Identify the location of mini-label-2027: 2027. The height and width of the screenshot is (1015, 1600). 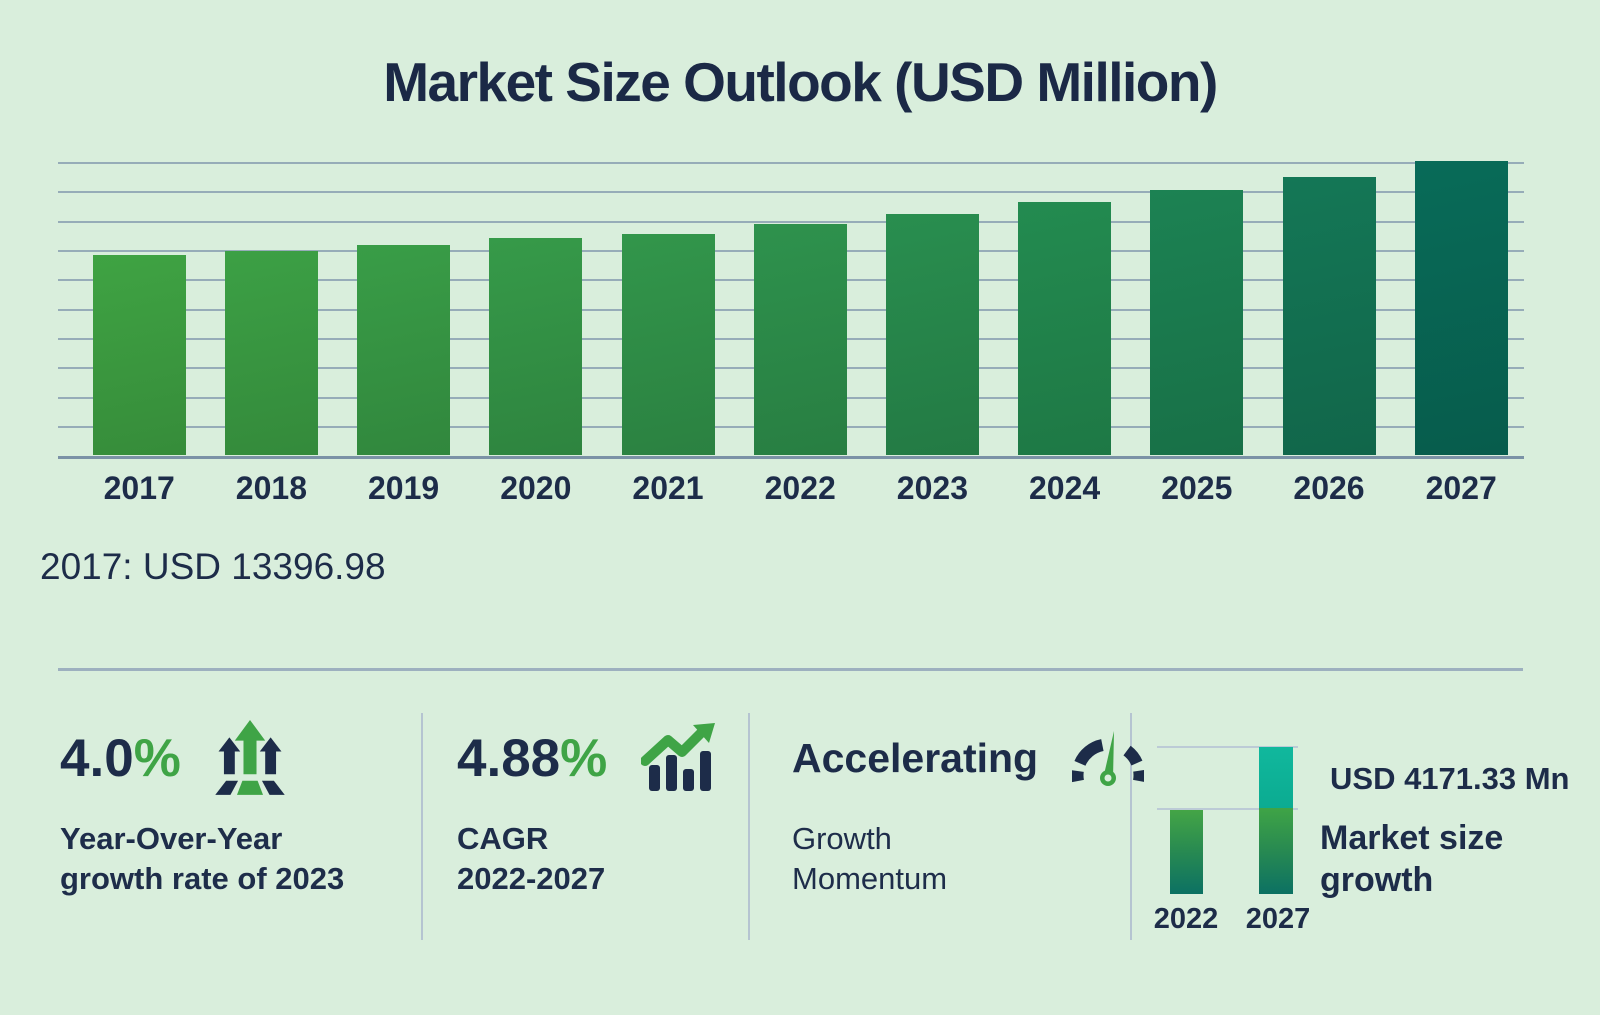
(1278, 919).